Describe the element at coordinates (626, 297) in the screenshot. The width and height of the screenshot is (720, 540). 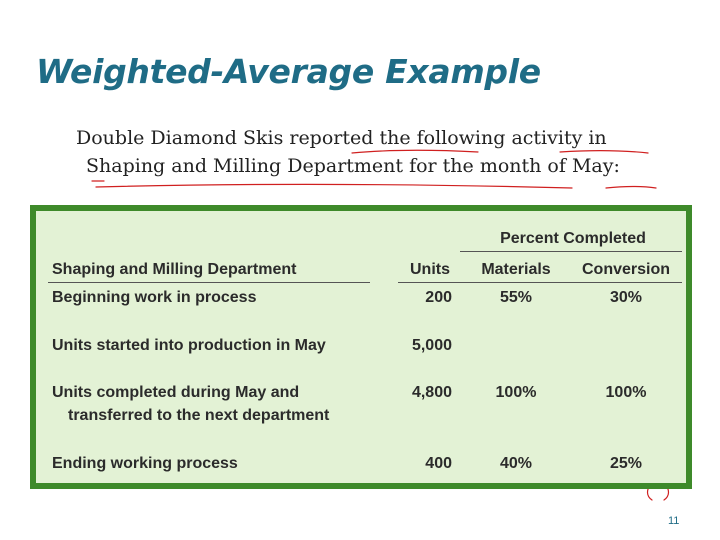
I see `row-beginning-conversion: 30%` at that location.